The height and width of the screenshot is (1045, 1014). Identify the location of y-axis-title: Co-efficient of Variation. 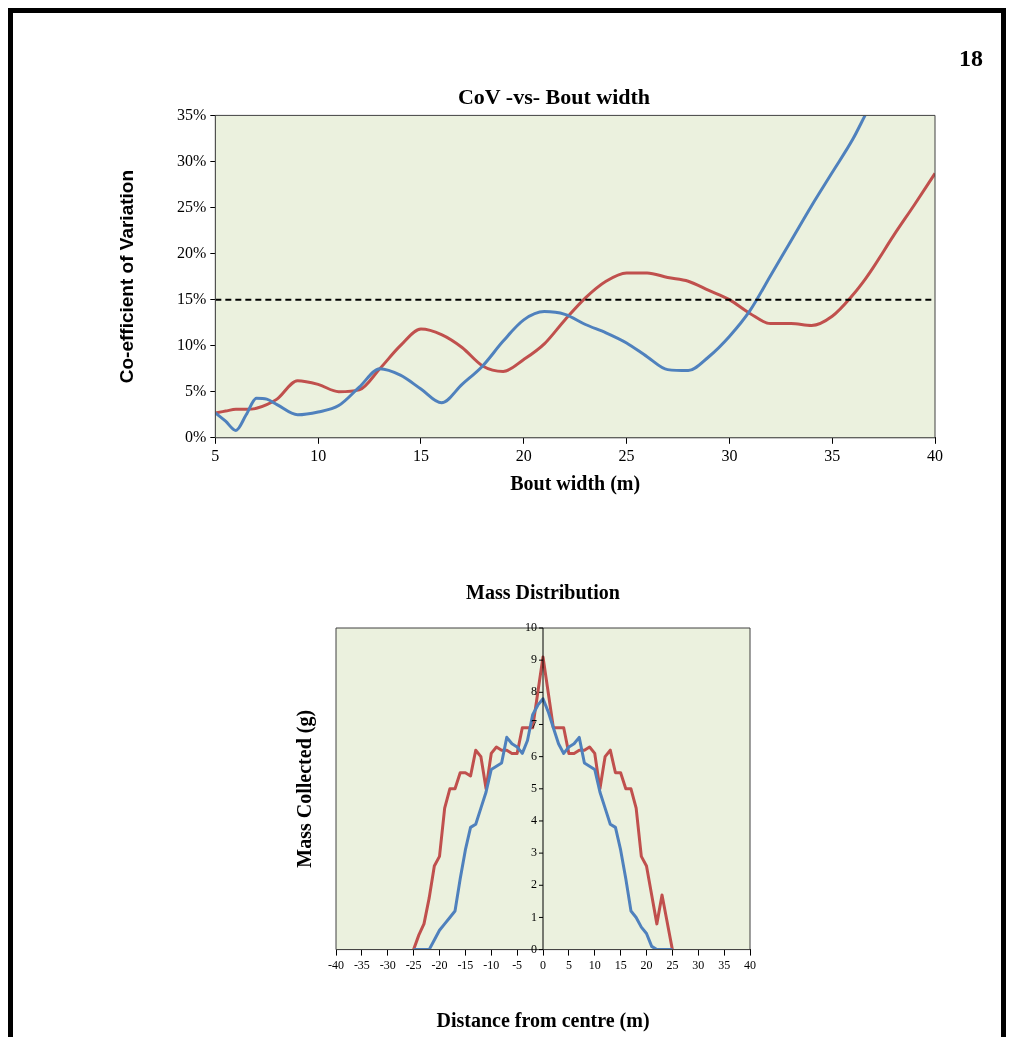
(127, 276).